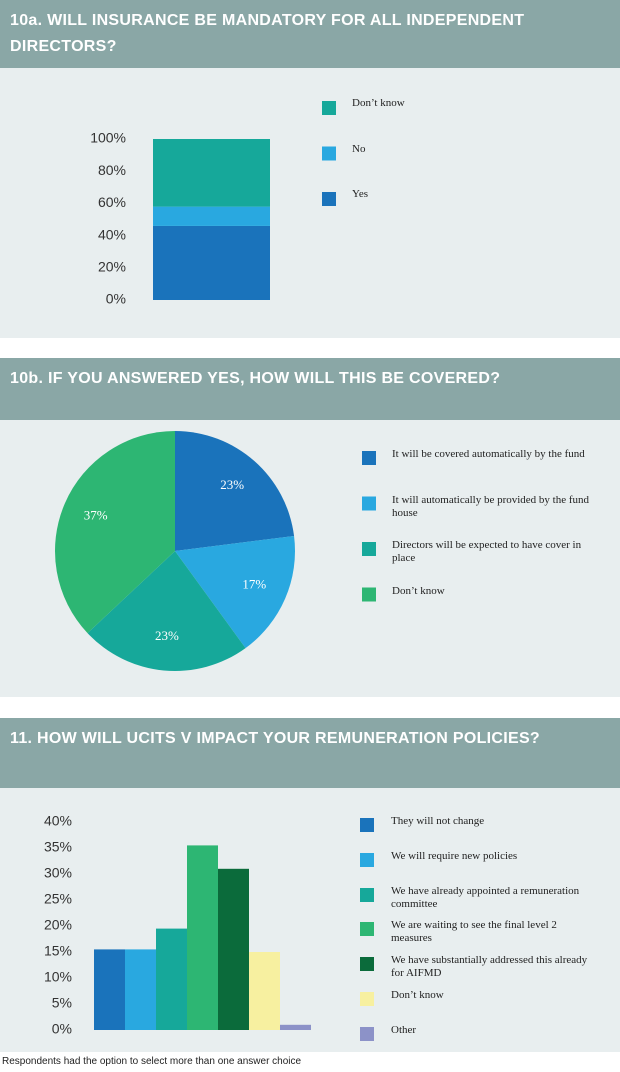  What do you see at coordinates (58, 951) in the screenshot?
I see `y-tick-label: 15%` at bounding box center [58, 951].